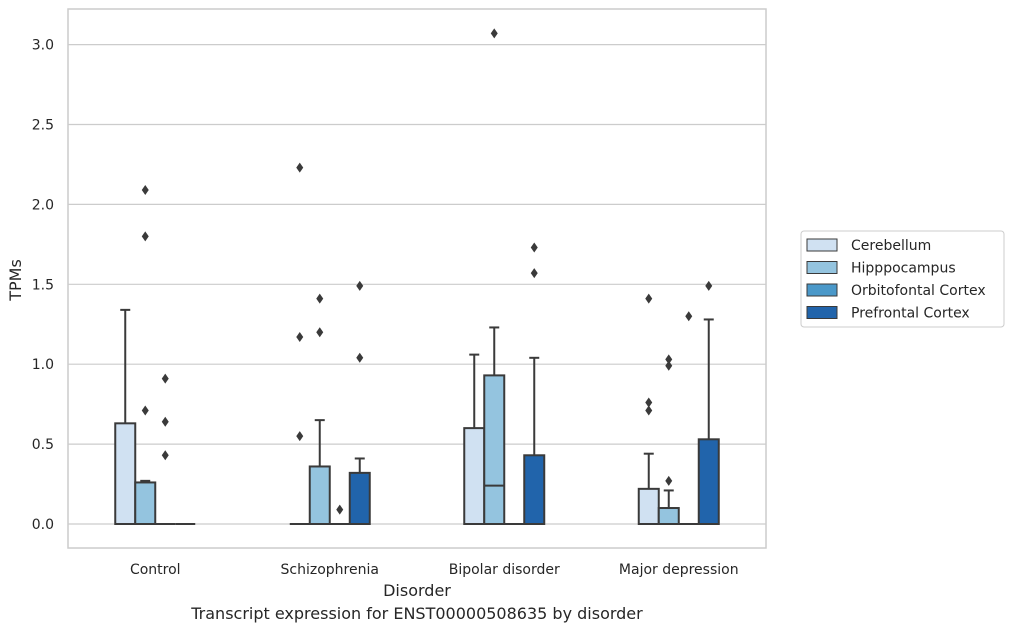 The width and height of the screenshot is (1014, 634). What do you see at coordinates (43, 445) in the screenshot?
I see `y-tick-label: 0.5` at bounding box center [43, 445].